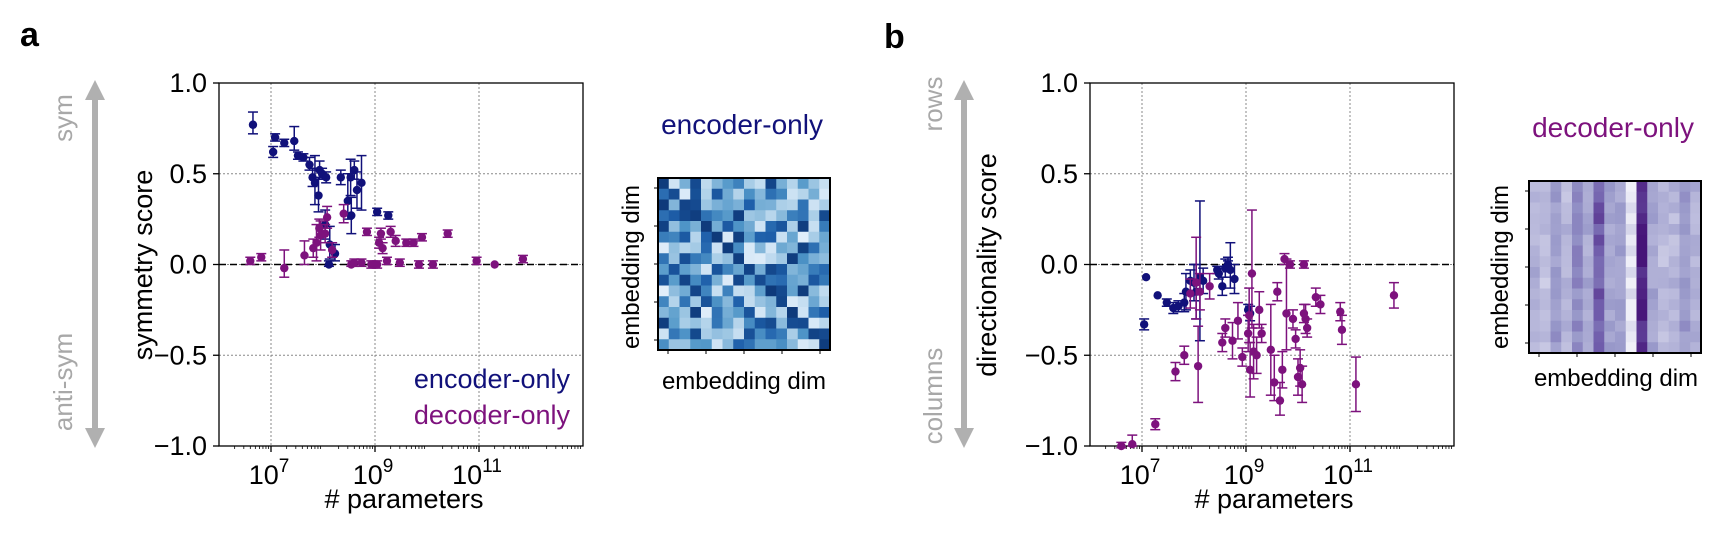  What do you see at coordinates (1219, 273) in the screenshot?
I see `panel-b-point-encoder` at bounding box center [1219, 273].